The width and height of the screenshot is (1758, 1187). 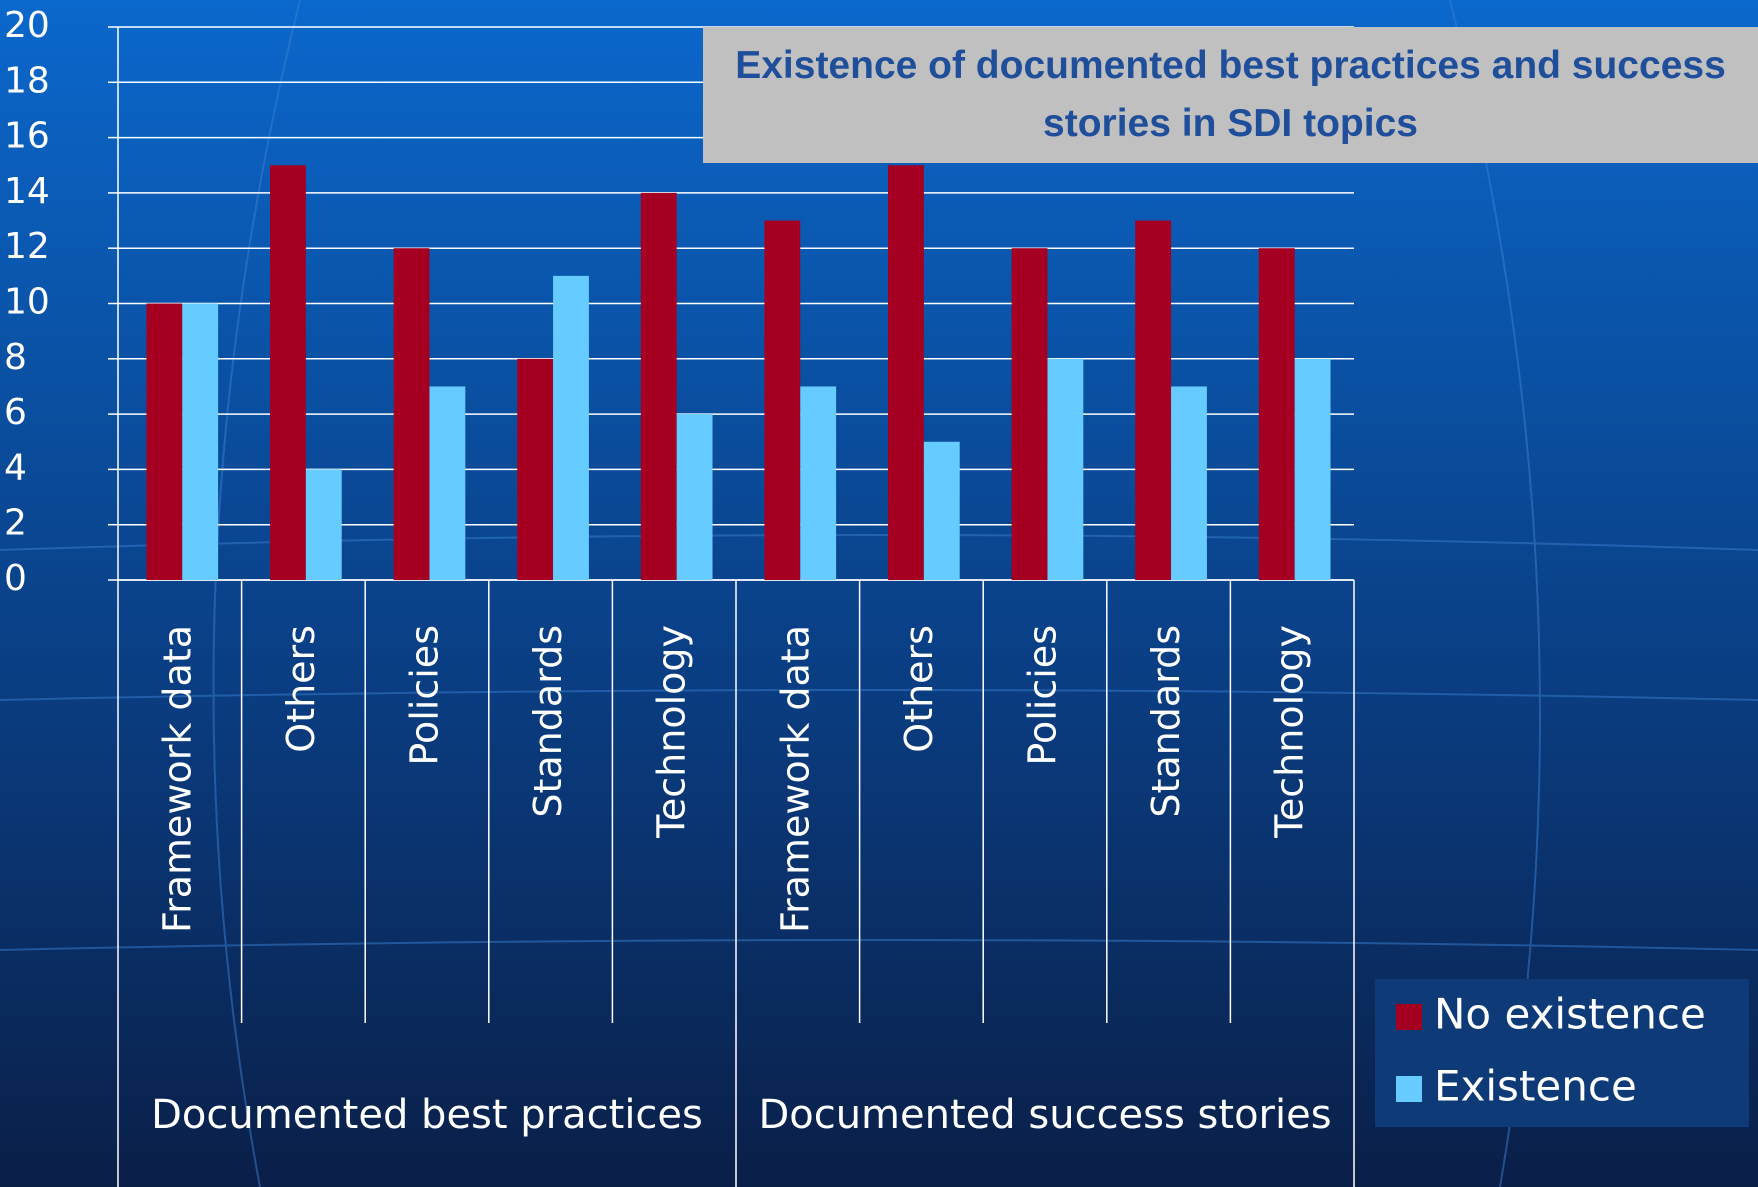 What do you see at coordinates (15, 467) in the screenshot?
I see `y-tick-label: 4` at bounding box center [15, 467].